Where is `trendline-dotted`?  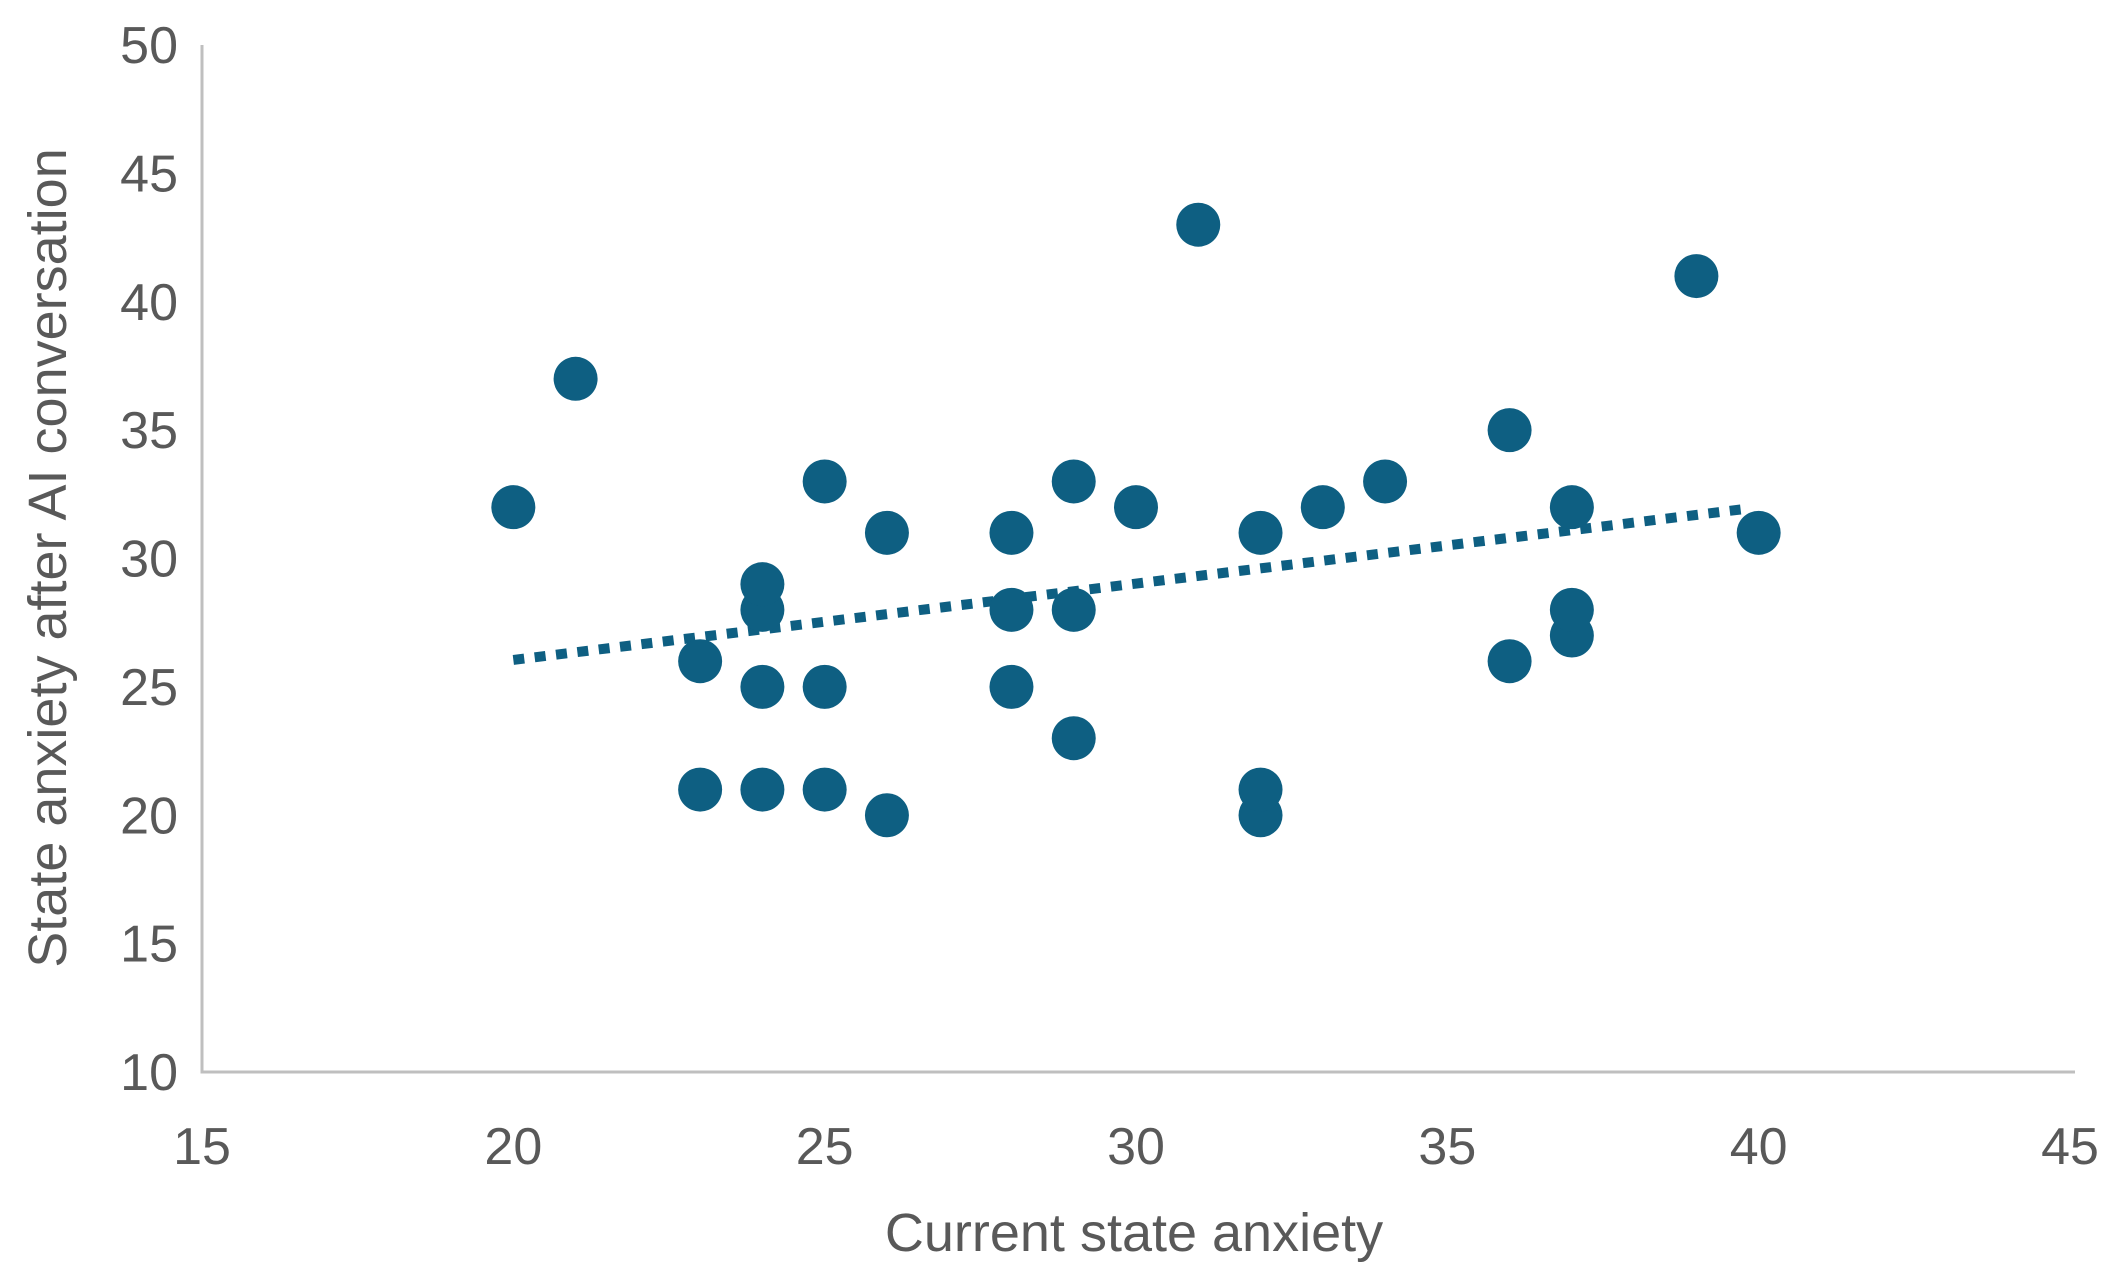 trendline-dotted is located at coordinates (1131, 584).